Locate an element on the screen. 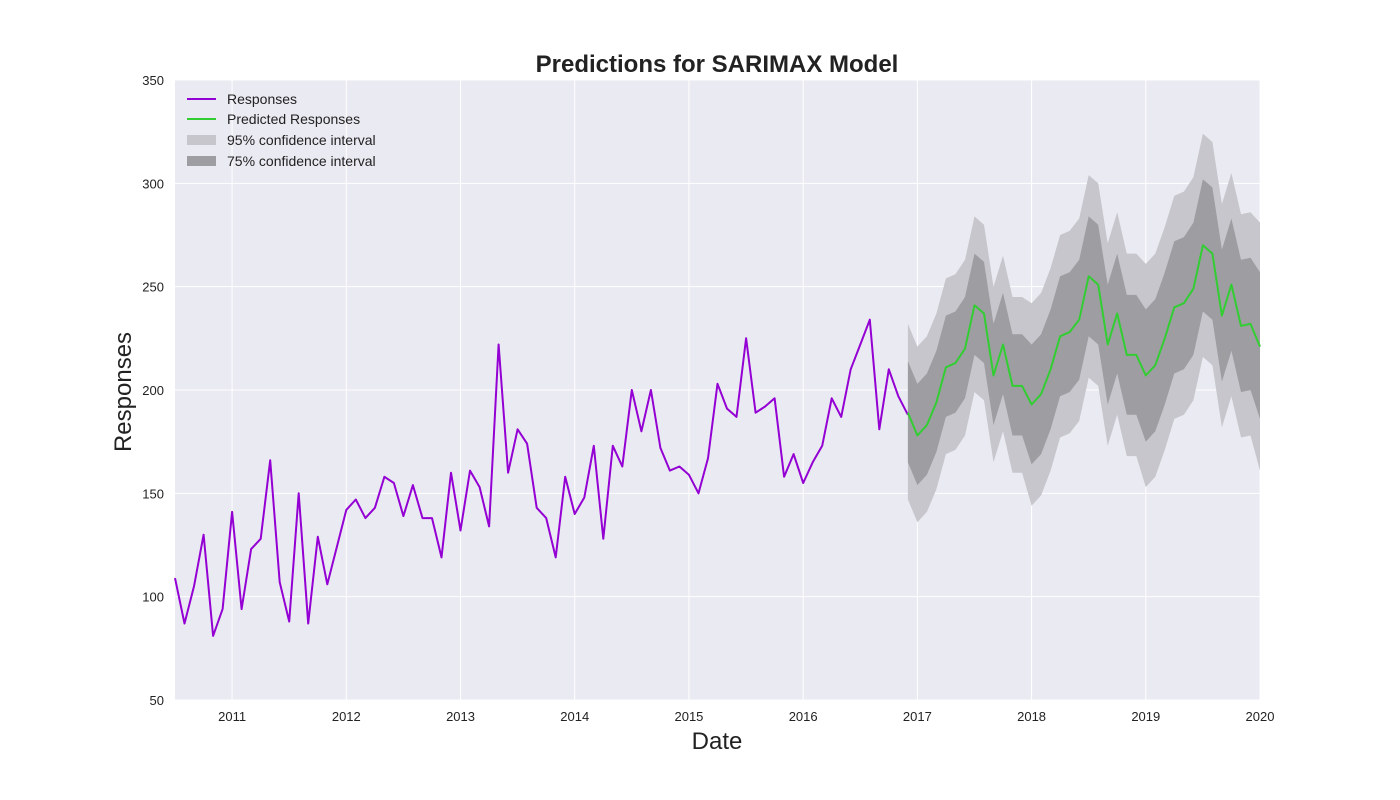 The width and height of the screenshot is (1400, 800). x-axis-label: Date is located at coordinates (717, 741).